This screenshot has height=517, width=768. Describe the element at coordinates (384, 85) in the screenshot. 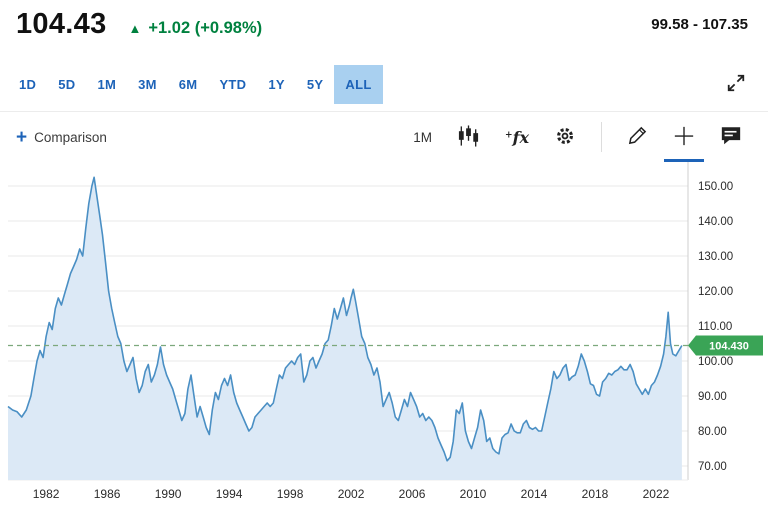

I see `range-tabs-row: 1D 5D 1M 3M 6M YTD 1Y 5Y ALL` at that location.